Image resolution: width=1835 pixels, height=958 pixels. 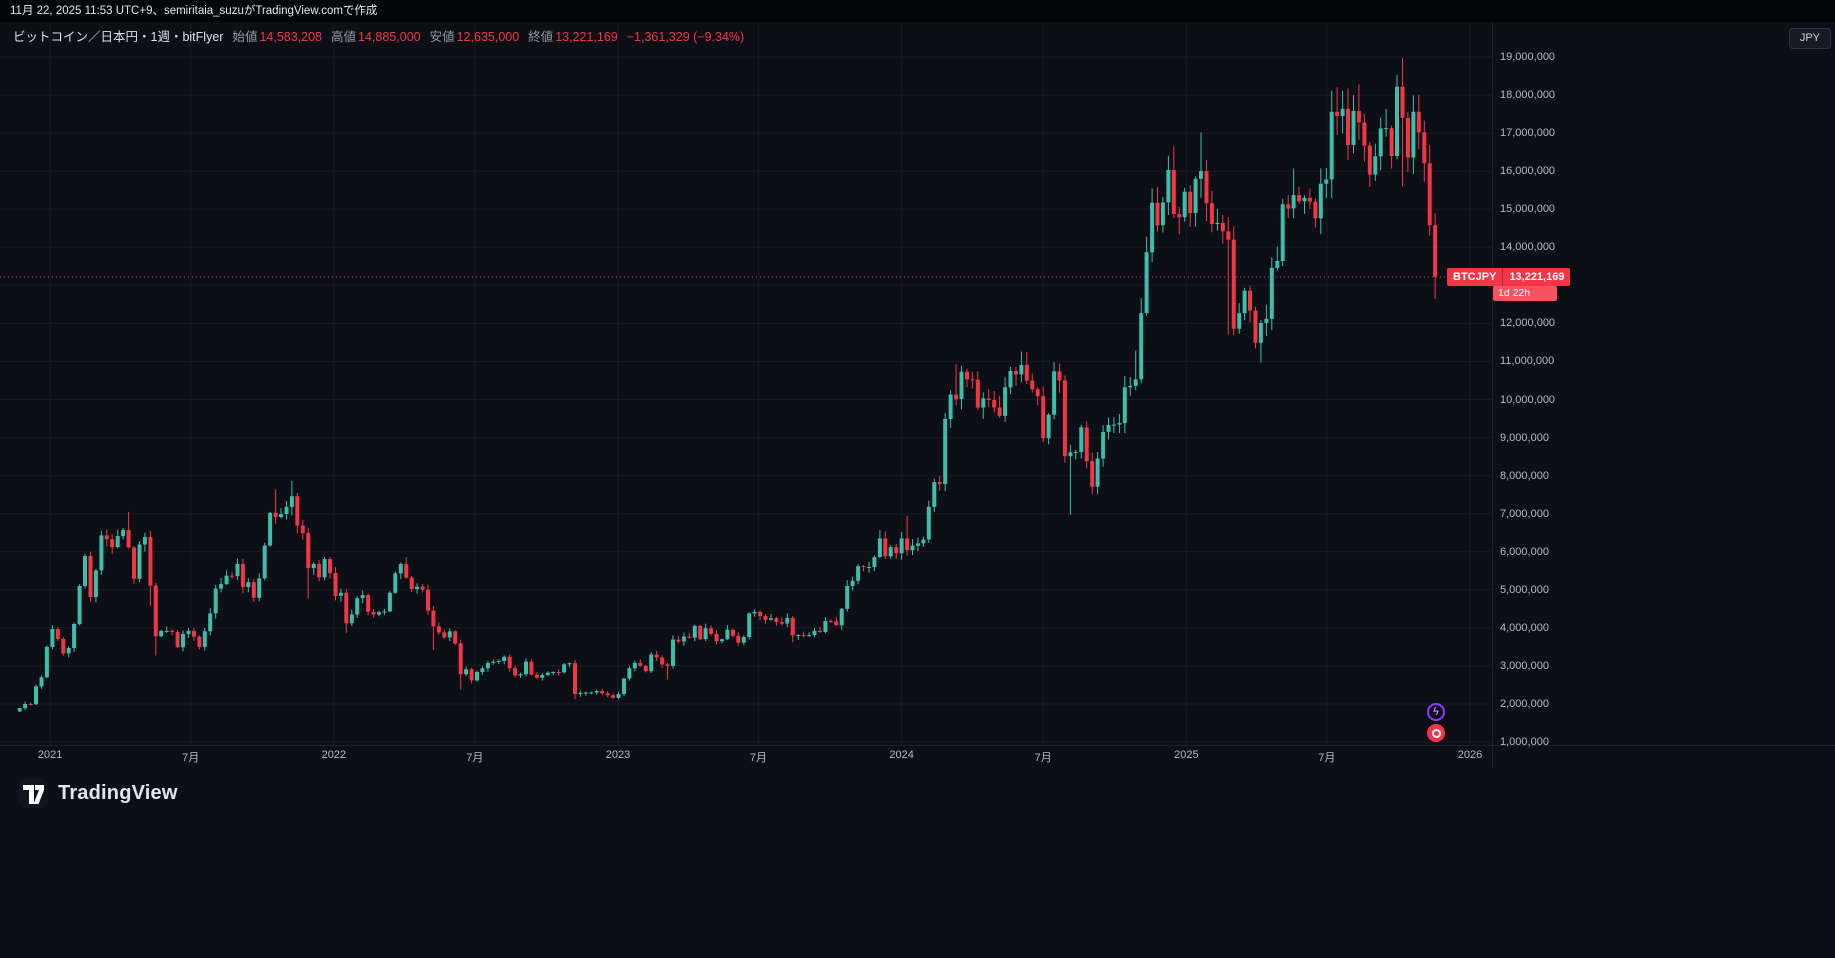 What do you see at coordinates (1528, 209) in the screenshot?
I see `price-axis-label: 15,000,000` at bounding box center [1528, 209].